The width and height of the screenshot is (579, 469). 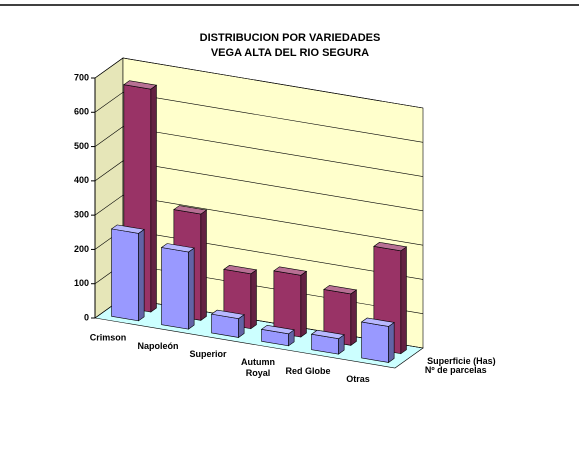 I want to click on legend-label: Superficie (Has), so click(x=461, y=361).